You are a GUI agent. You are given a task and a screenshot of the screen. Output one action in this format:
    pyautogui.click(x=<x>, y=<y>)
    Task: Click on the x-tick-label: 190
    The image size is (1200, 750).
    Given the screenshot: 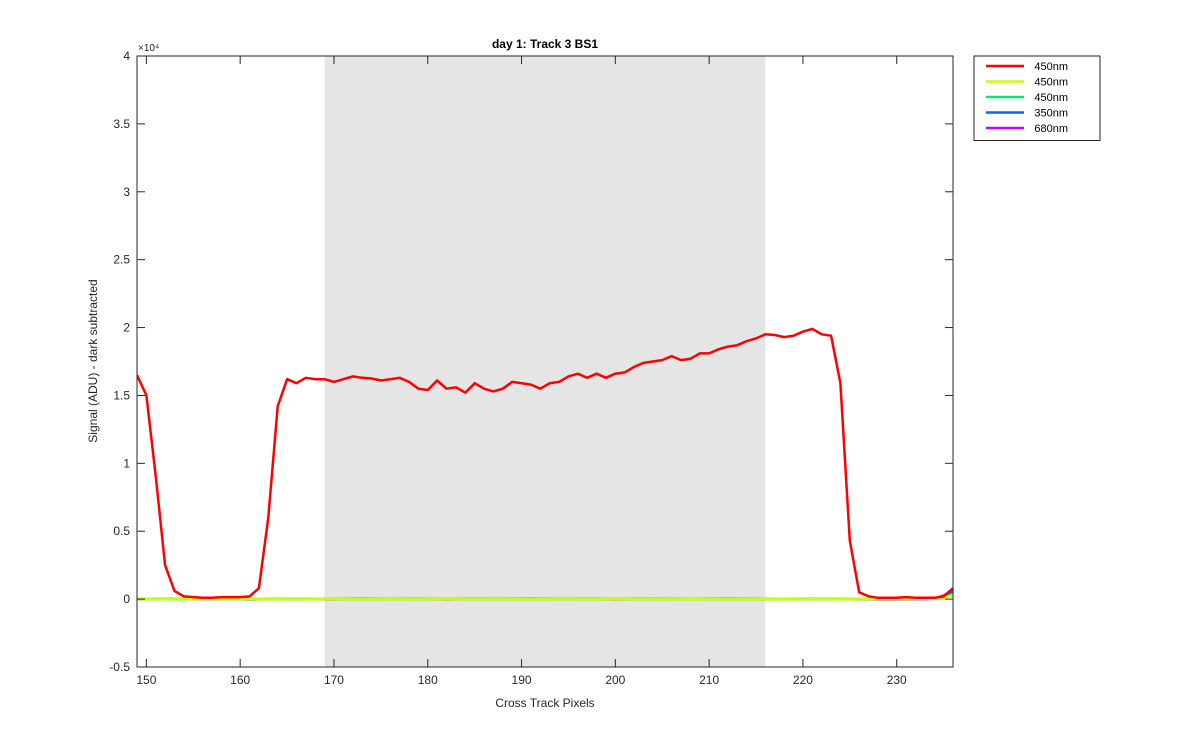 What is the action you would take?
    pyautogui.click(x=522, y=680)
    